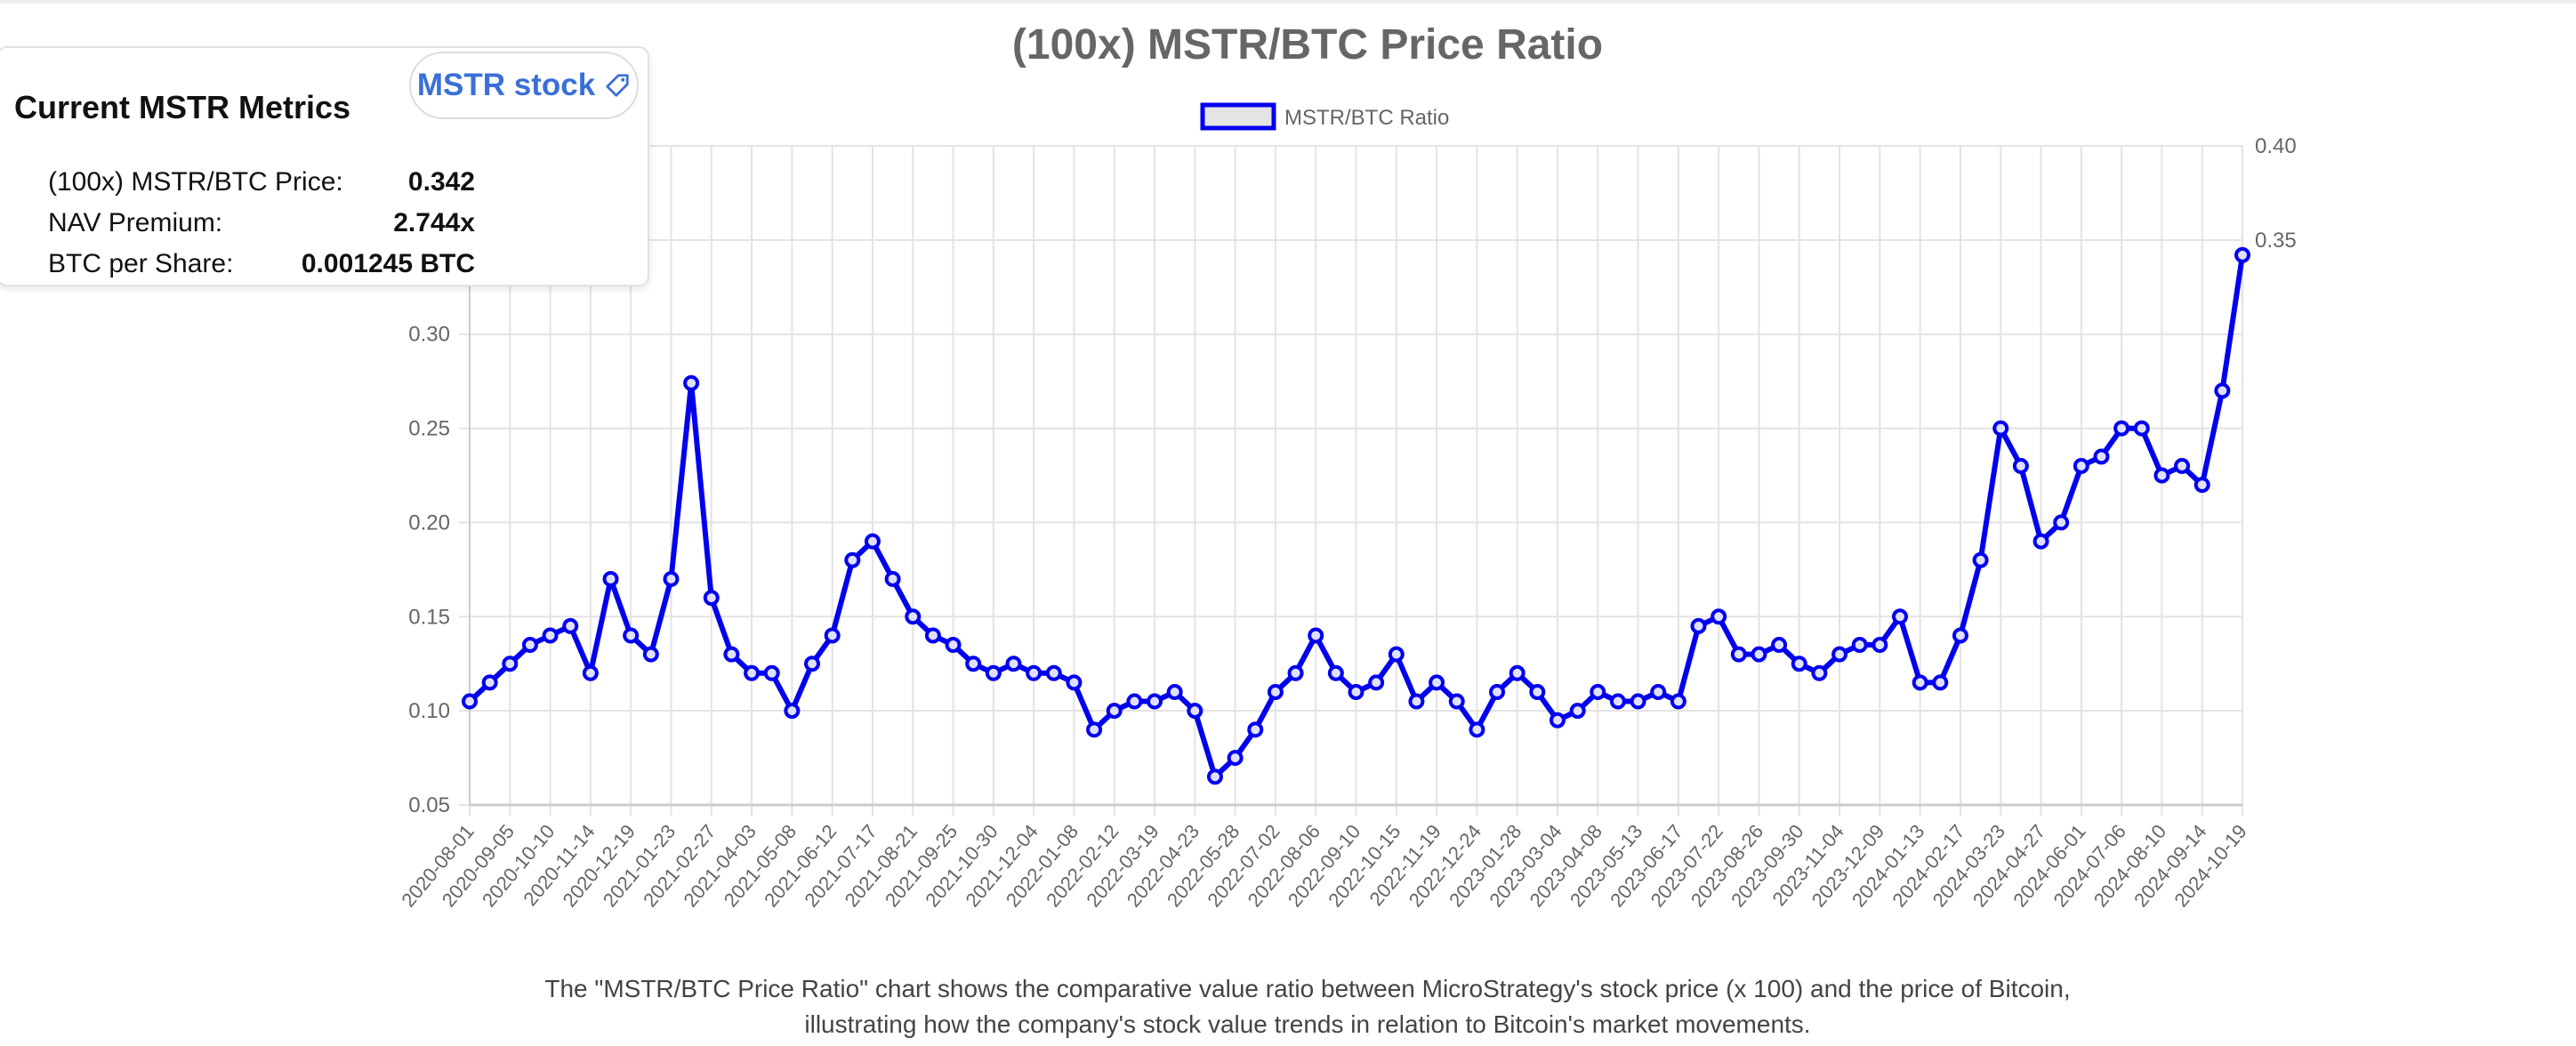  I want to click on chart-title: (100x) MSTR/BTC Price Ratio, so click(1307, 44).